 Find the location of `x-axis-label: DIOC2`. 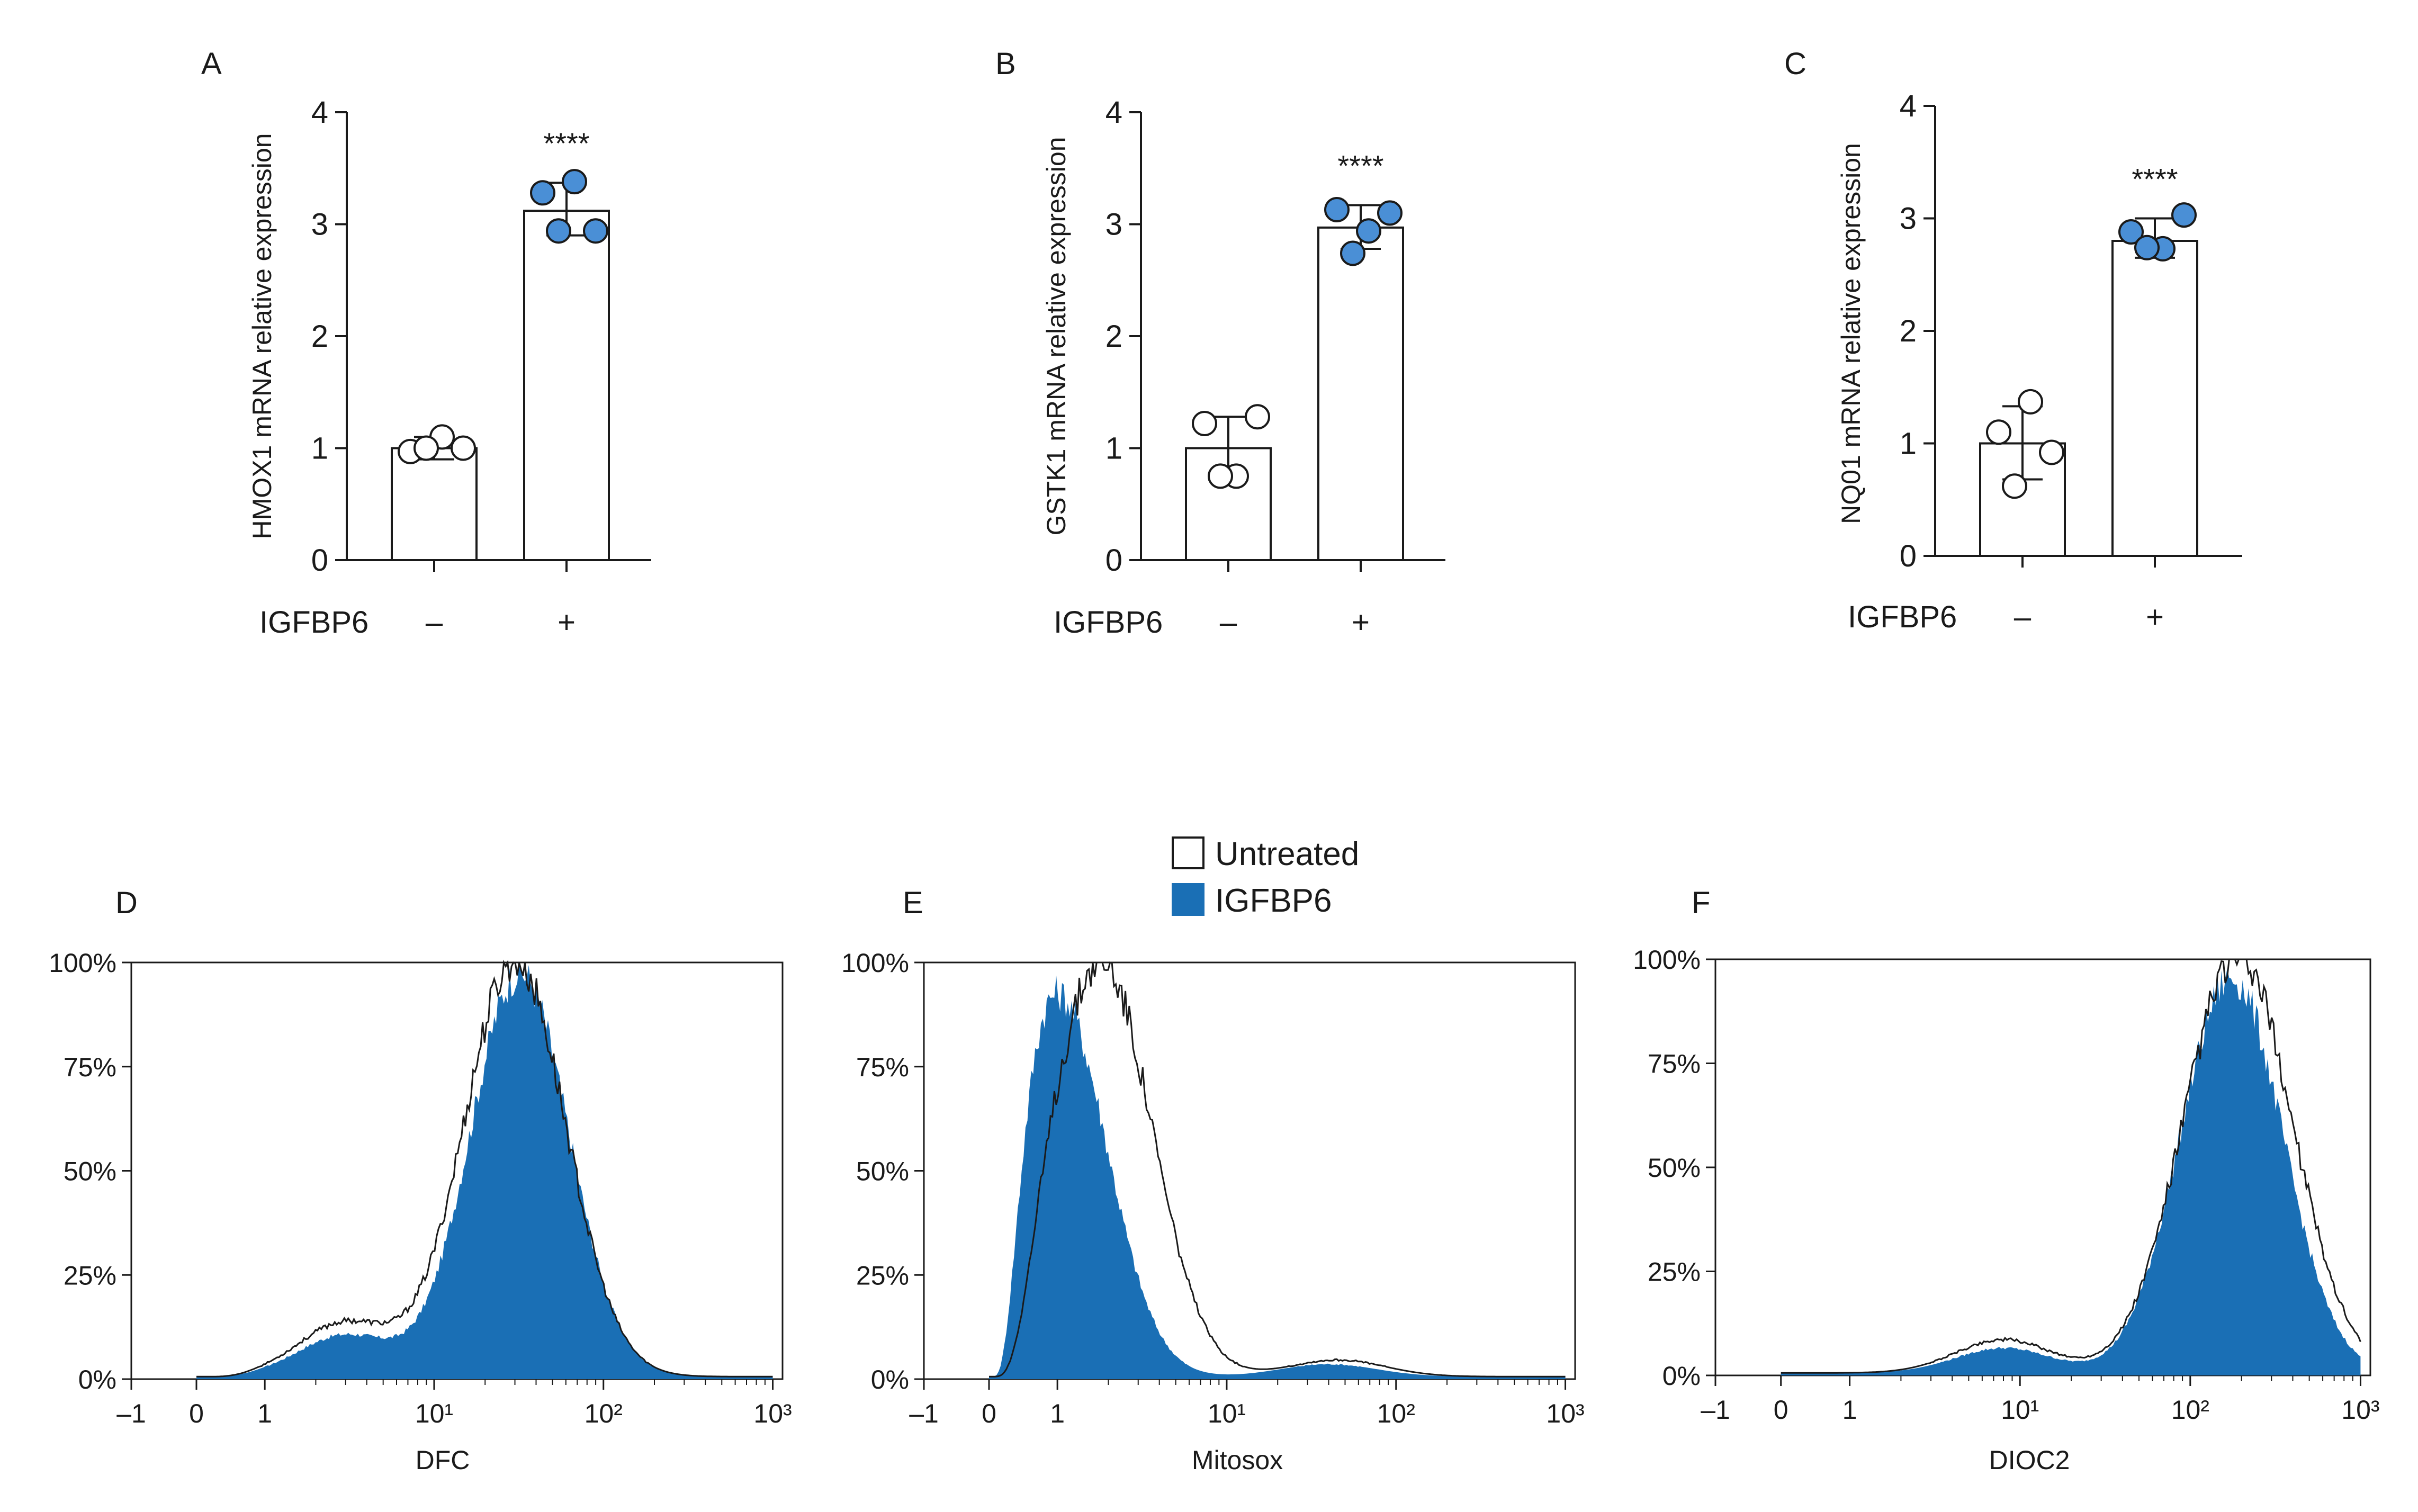

x-axis-label: DIOC2 is located at coordinates (2029, 1460).